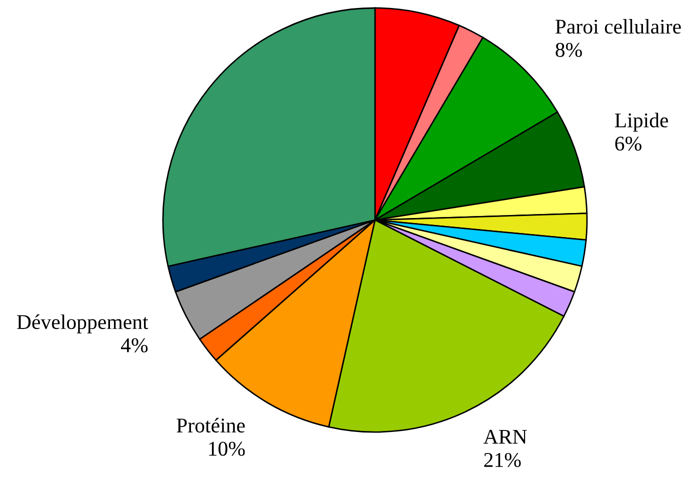  Describe the element at coordinates (628, 143) in the screenshot. I see `data-label: 6%` at that location.